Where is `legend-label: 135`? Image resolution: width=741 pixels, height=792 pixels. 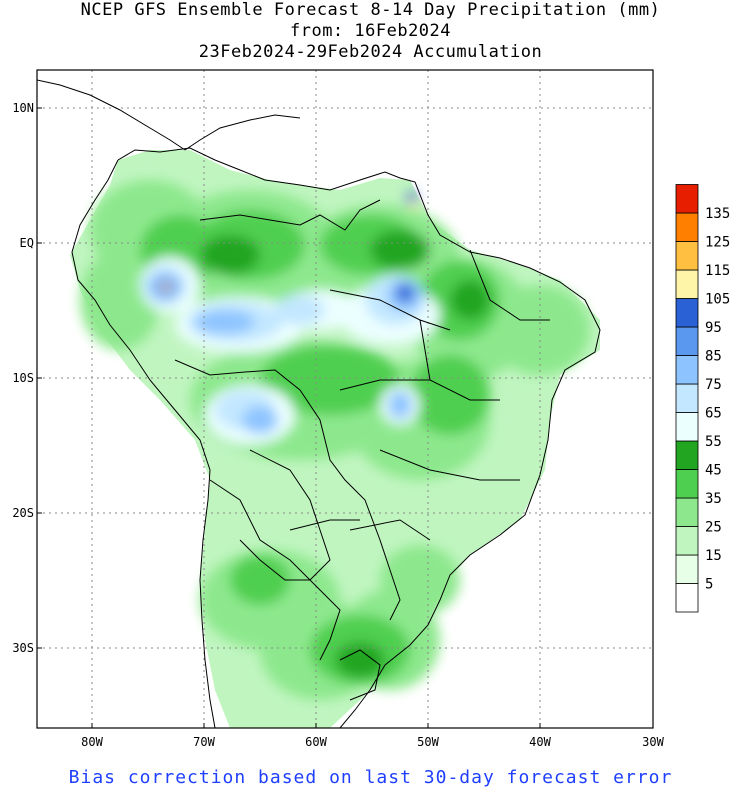 legend-label: 135 is located at coordinates (717, 214).